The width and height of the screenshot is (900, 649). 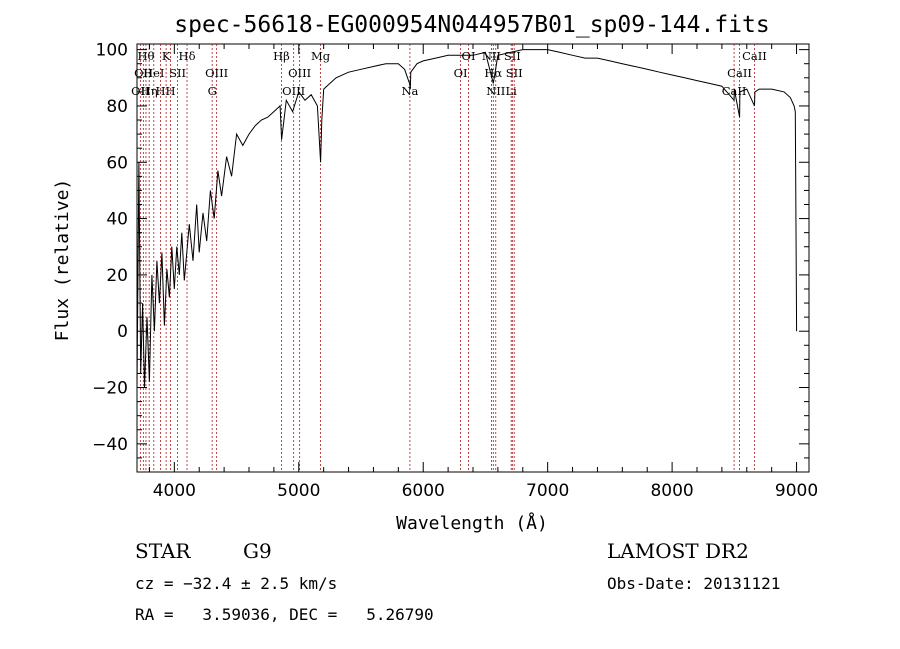 What do you see at coordinates (693, 583) in the screenshot?
I see `obs-date-label: Obs-Date: 20131121` at bounding box center [693, 583].